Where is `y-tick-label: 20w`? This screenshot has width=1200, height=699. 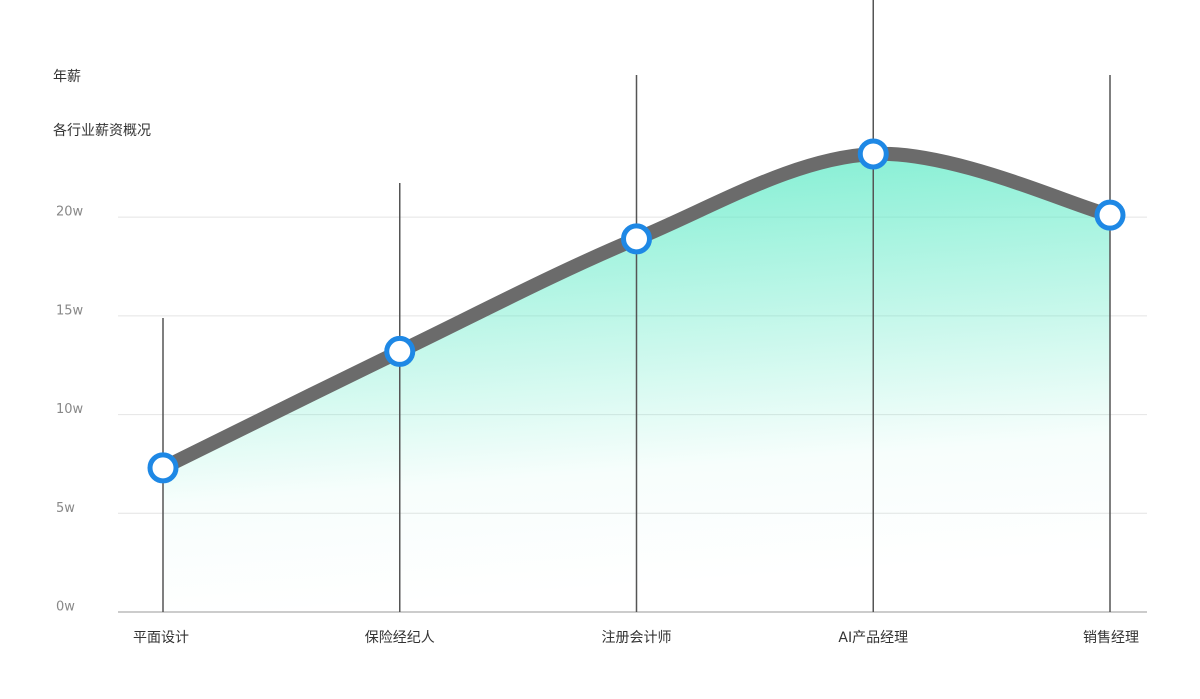 y-tick-label: 20w is located at coordinates (70, 212).